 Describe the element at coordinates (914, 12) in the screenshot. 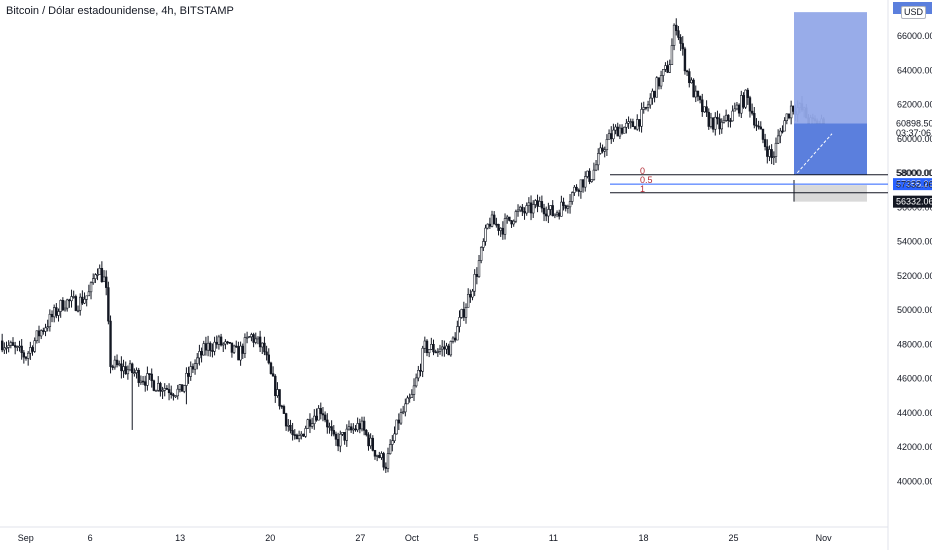

I see `currency-badge: USD` at that location.